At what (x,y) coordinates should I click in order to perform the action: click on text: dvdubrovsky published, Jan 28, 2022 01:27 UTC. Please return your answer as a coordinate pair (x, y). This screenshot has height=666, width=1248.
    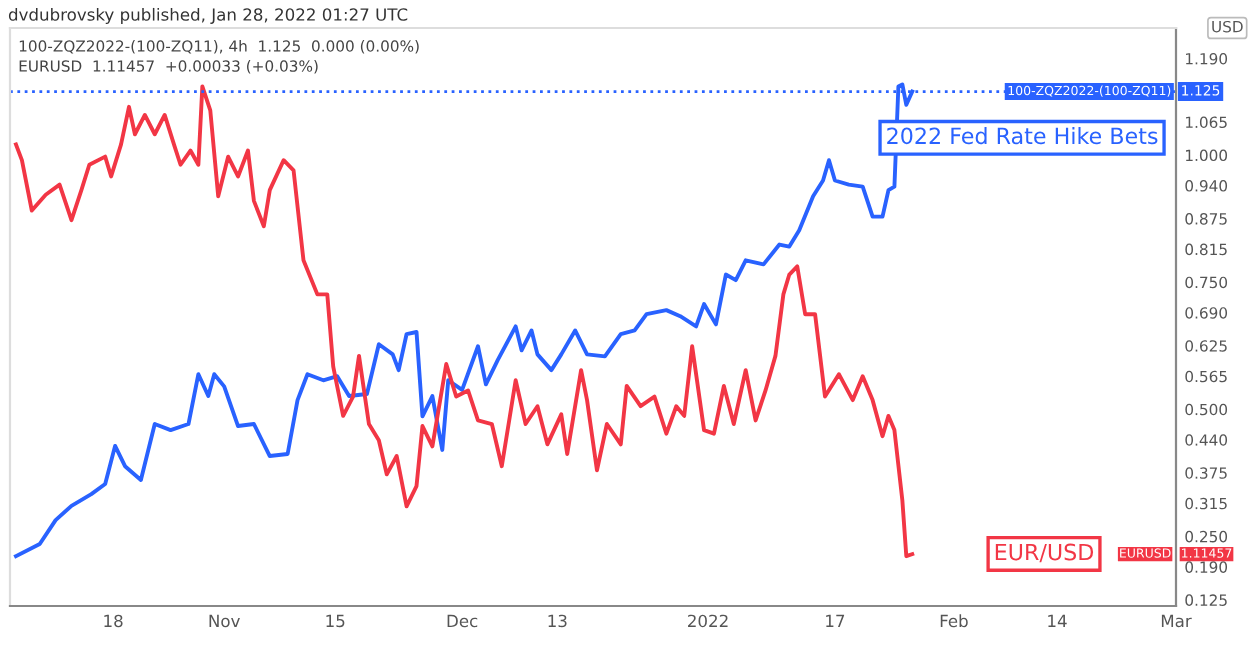
    Looking at the image, I should click on (208, 16).